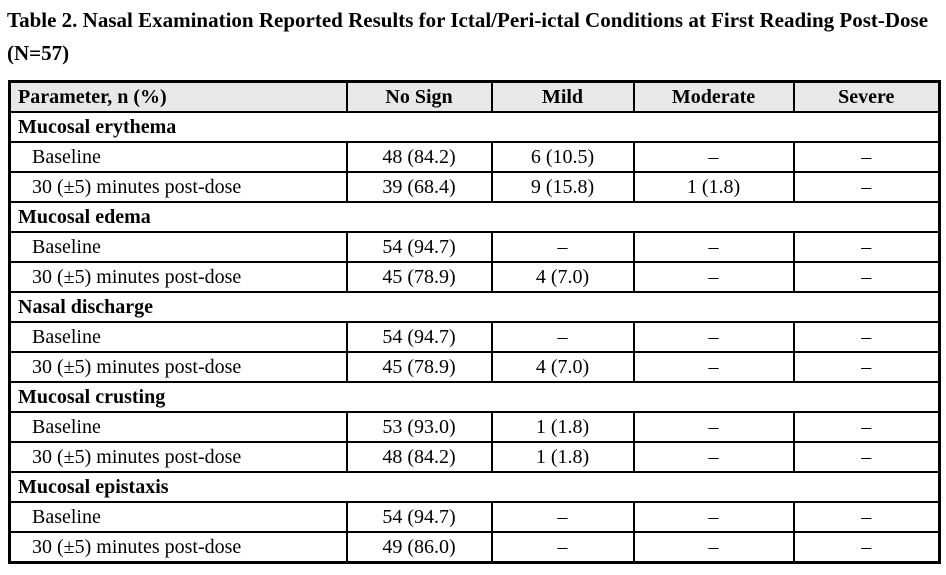 This screenshot has width=946, height=575. Describe the element at coordinates (562, 187) in the screenshot. I see `value-cell: 9 (15.8)` at that location.